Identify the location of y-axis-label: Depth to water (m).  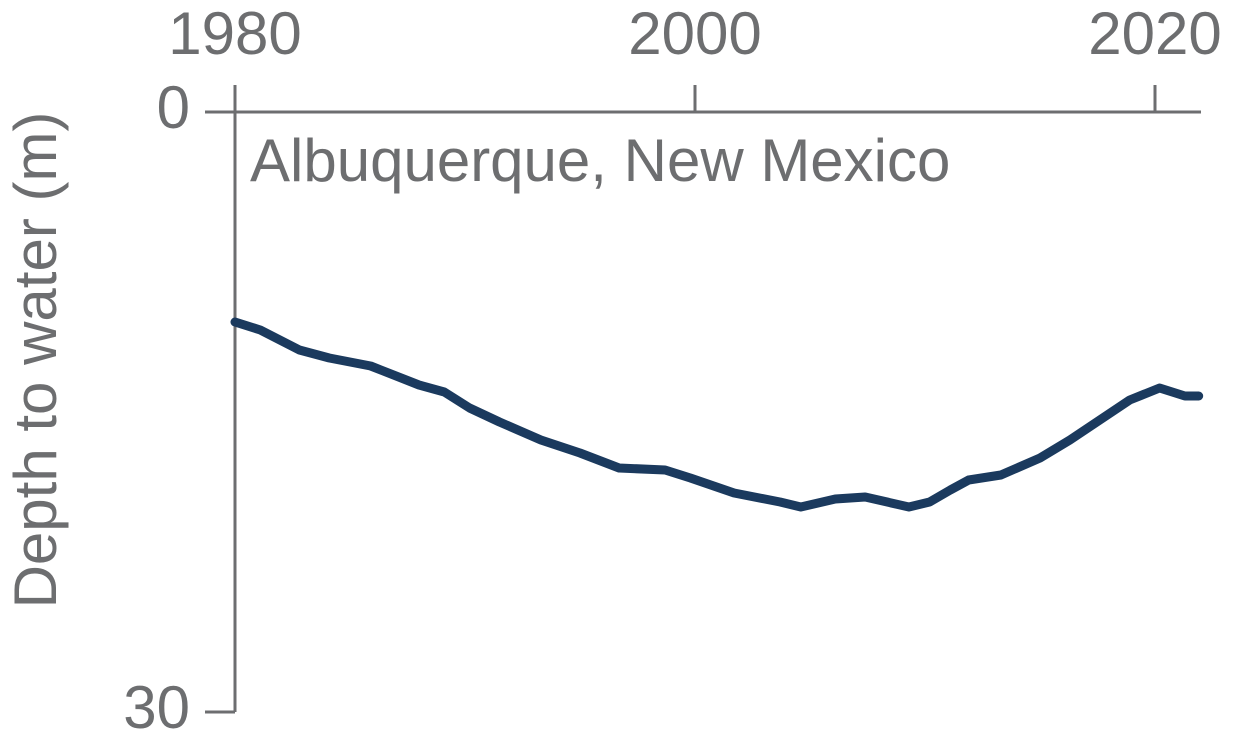
(35, 360).